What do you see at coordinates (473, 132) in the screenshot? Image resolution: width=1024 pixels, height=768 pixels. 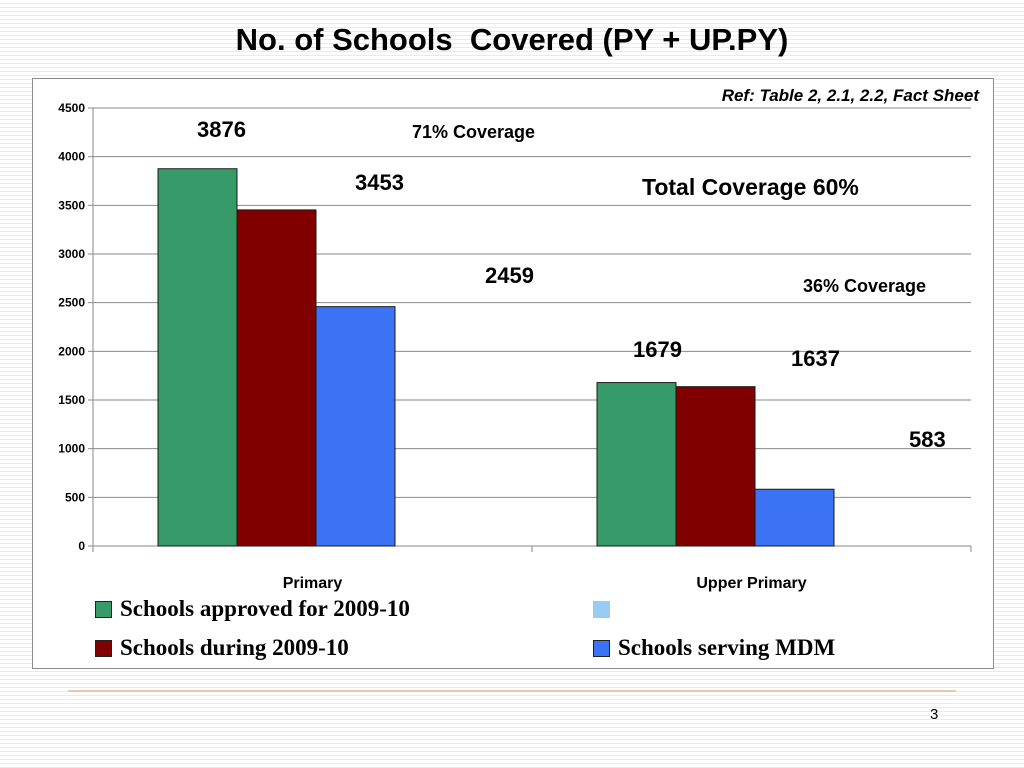 I see `primary-coverage-note: 71% Coverage` at bounding box center [473, 132].